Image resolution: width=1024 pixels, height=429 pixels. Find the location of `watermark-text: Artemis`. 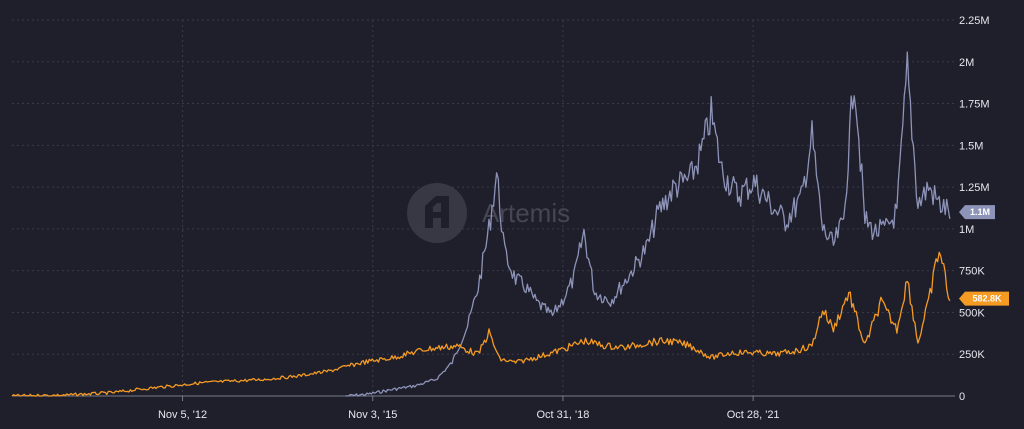

watermark-text: Artemis is located at coordinates (526, 213).